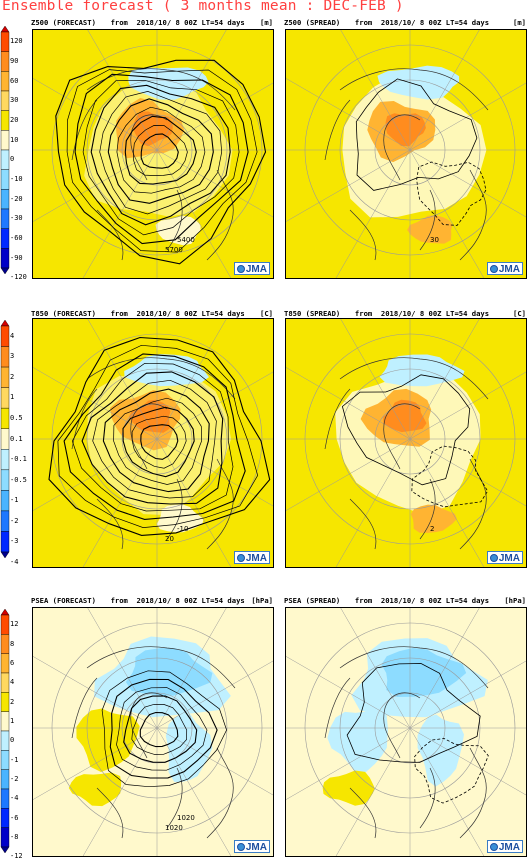 This screenshot has height=862, width=529. Describe the element at coordinates (16, 41) in the screenshot. I see `colorbar-tick: 120` at that location.